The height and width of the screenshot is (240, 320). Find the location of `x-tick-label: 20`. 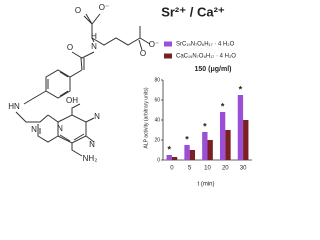

x-tick-label: 20 is located at coordinates (225, 169).